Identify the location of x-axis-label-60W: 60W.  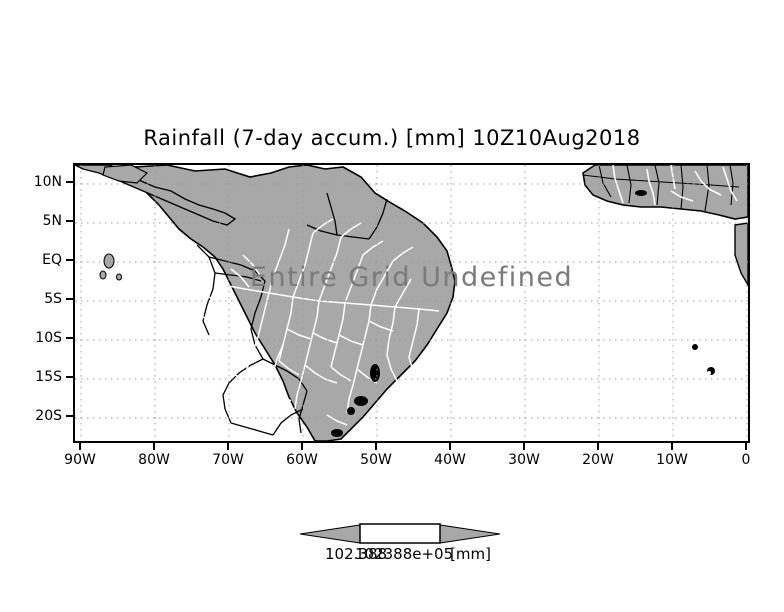
(302, 460).